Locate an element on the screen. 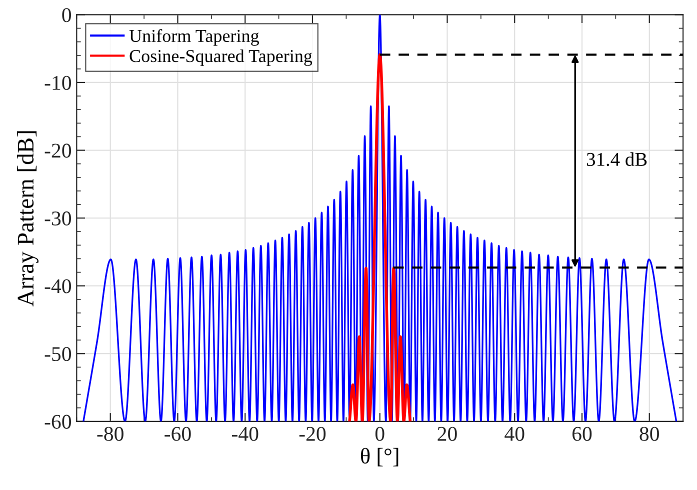 This screenshot has width=697, height=490. y-tick-label: -50 is located at coordinates (58, 354).